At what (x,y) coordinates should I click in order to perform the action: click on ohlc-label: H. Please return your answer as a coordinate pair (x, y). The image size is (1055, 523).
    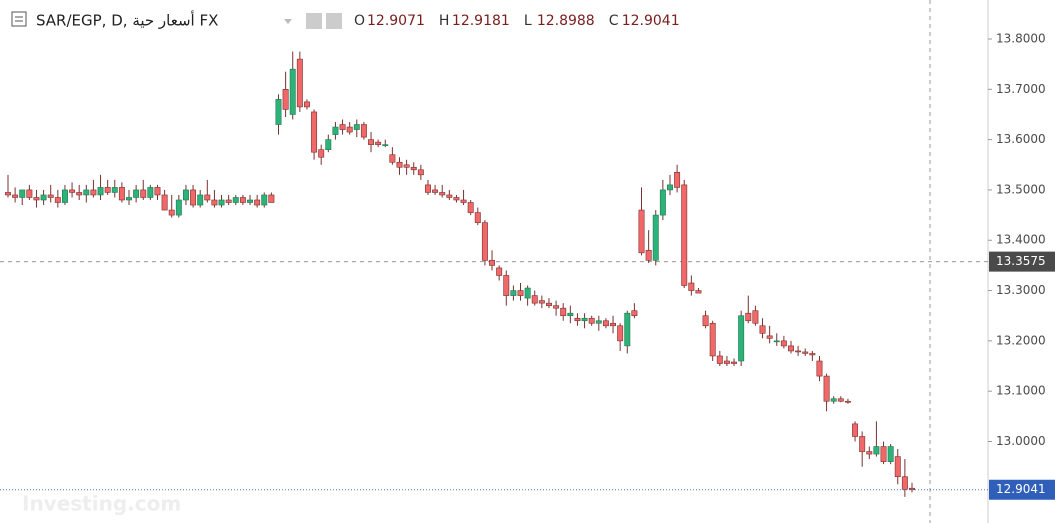
    Looking at the image, I should click on (444, 21).